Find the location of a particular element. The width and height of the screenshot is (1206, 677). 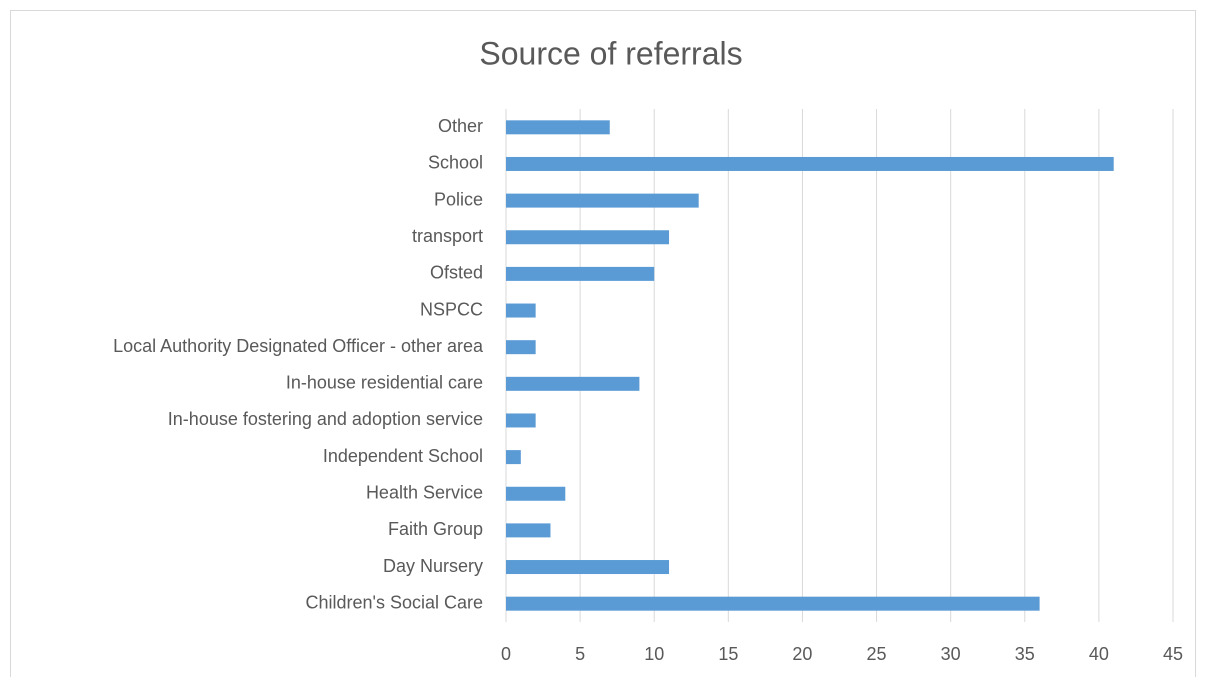

x-tick-label: 0 is located at coordinates (506, 654).